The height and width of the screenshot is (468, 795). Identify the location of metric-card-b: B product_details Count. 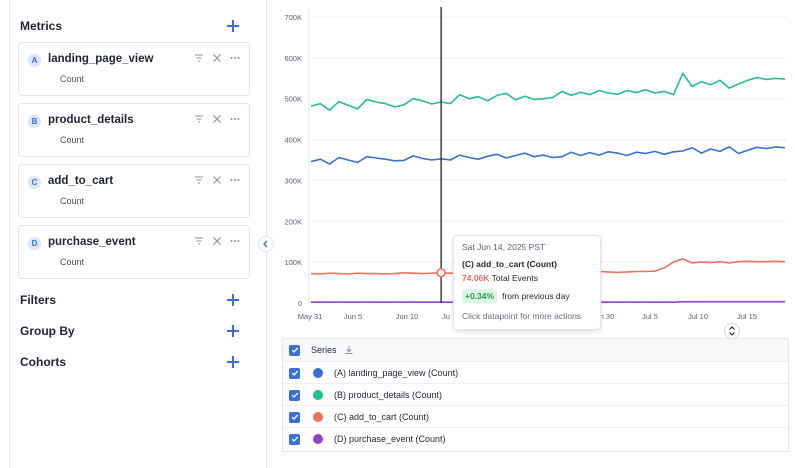
(134, 130).